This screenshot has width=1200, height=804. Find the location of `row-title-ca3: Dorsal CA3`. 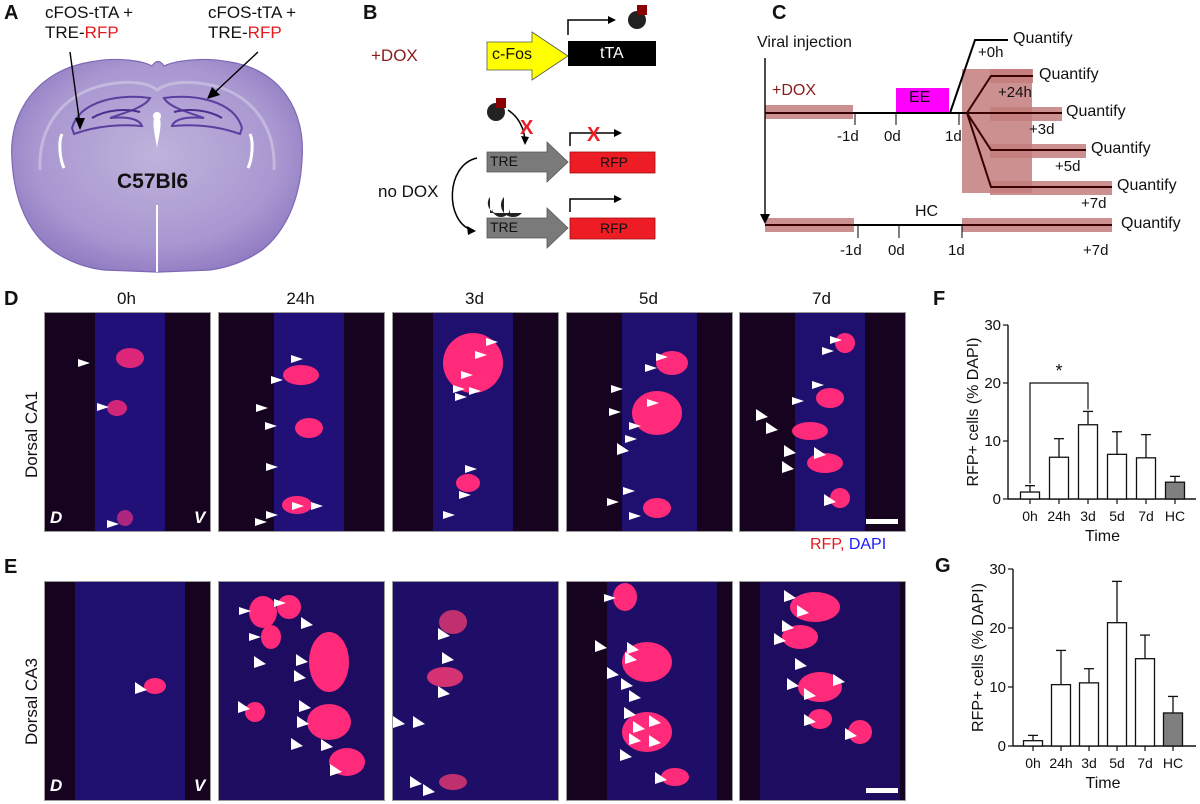

row-title-ca3: Dorsal CA3 is located at coordinates (31, 701).